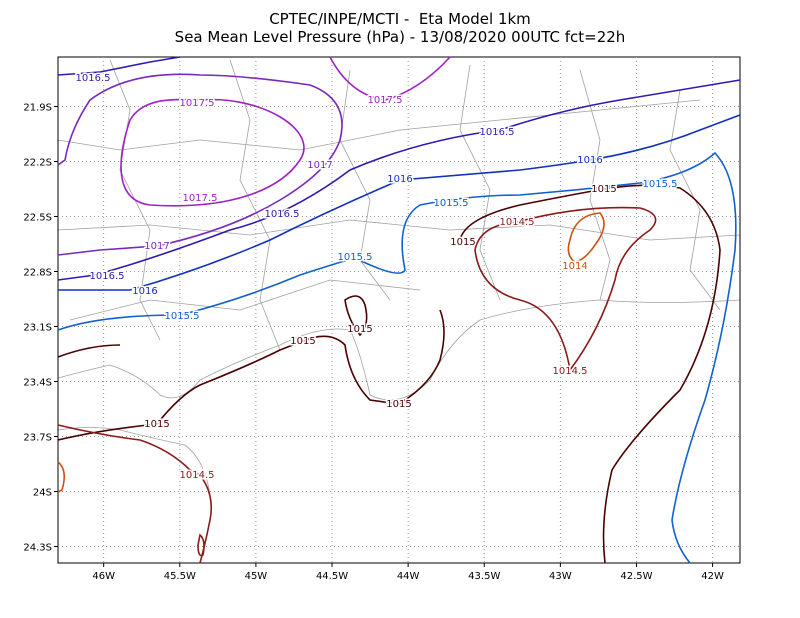  What do you see at coordinates (636, 576) in the screenshot?
I see `x-tick-label: 42.5W` at bounding box center [636, 576].